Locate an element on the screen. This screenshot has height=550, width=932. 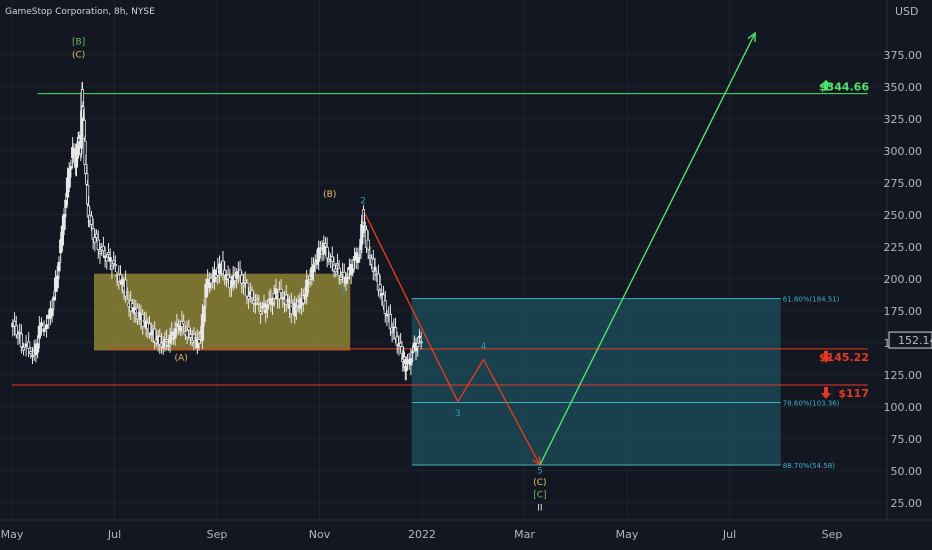
green-arrowhead-icon is located at coordinates (751, 37).